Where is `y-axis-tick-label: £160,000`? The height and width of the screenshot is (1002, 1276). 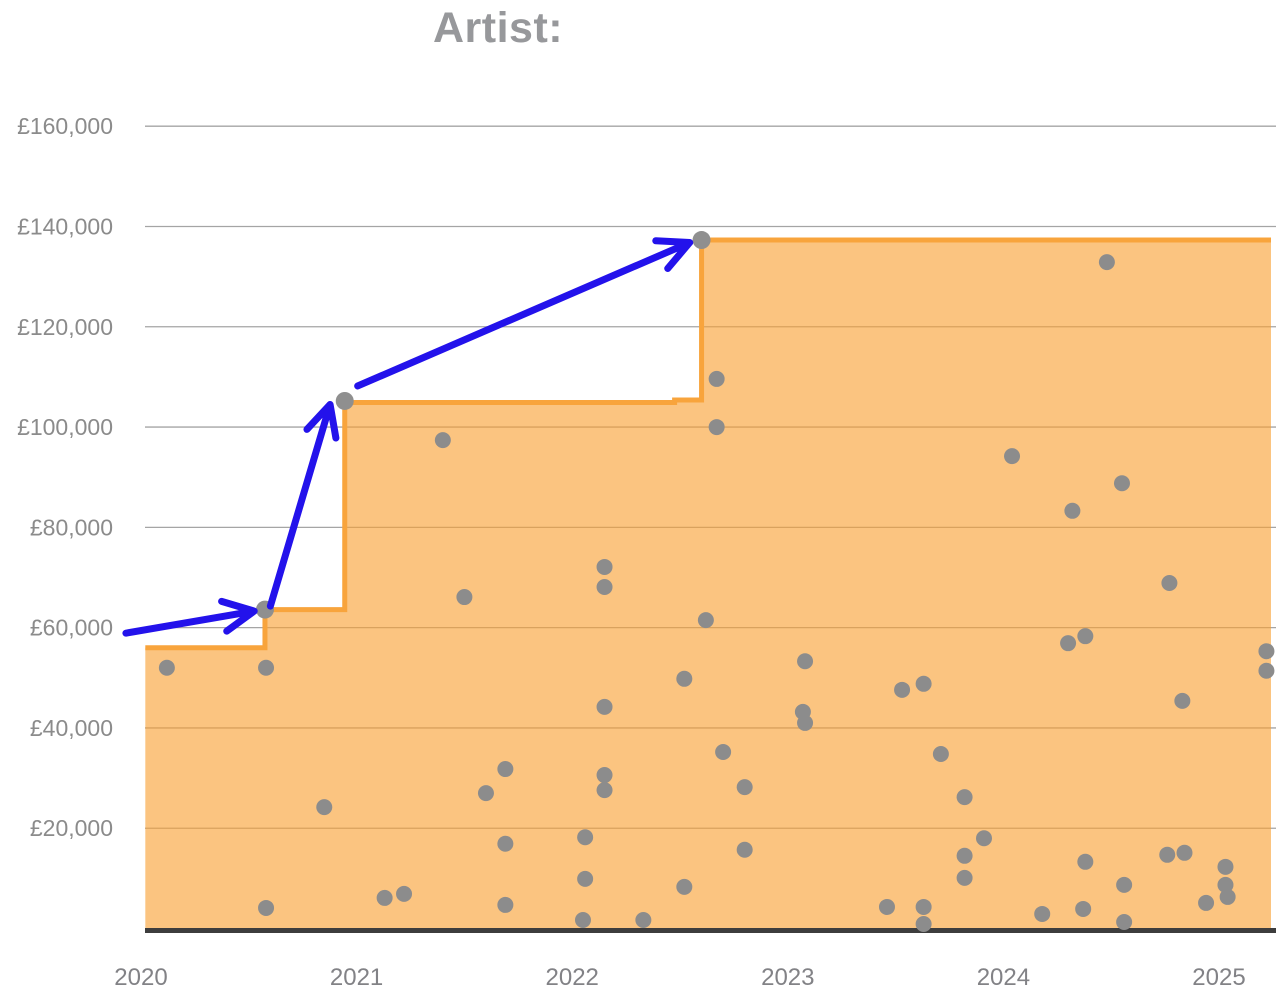
y-axis-tick-label: £160,000 is located at coordinates (65, 126).